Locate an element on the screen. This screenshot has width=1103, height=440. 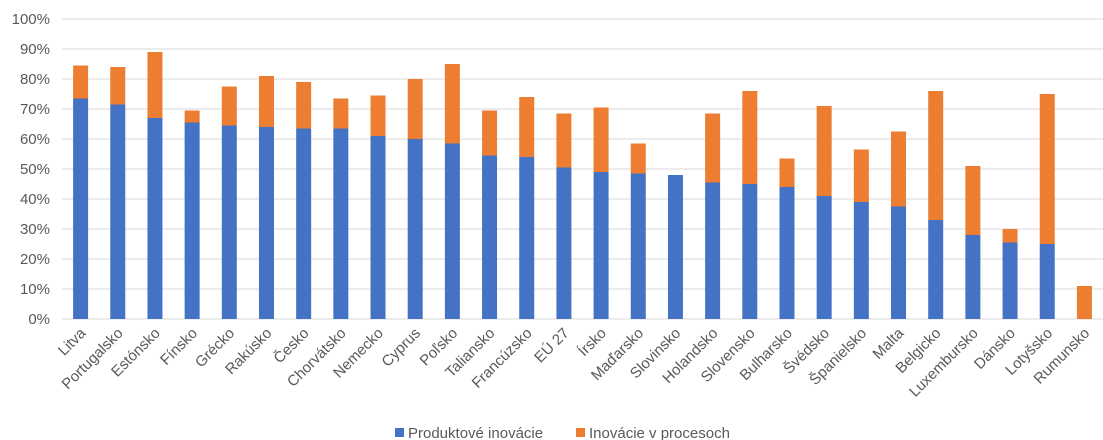
y-tick-label: 90% is located at coordinates (35, 49).